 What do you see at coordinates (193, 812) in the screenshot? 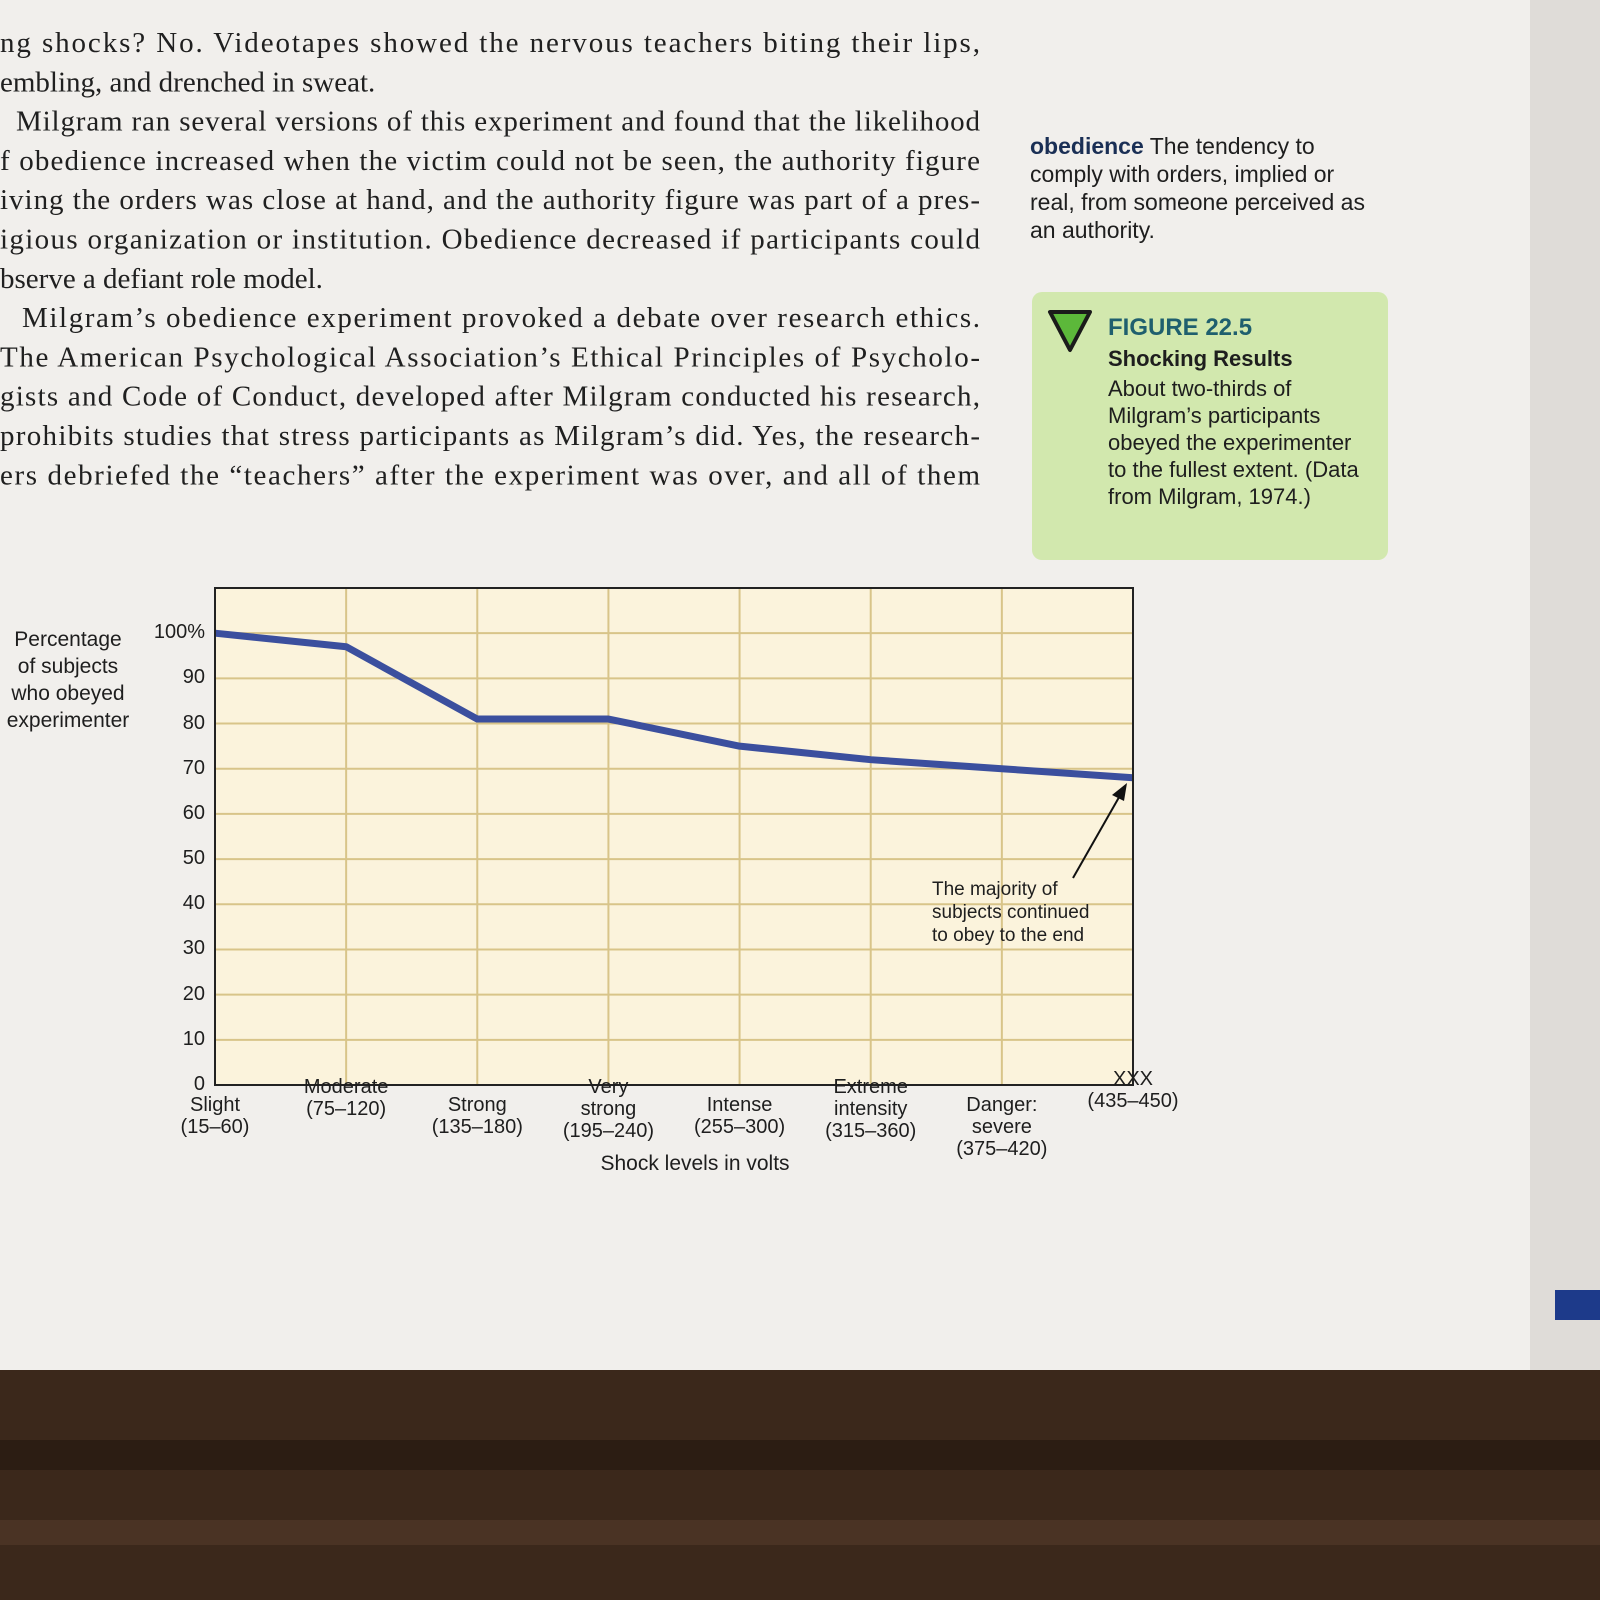
I see `y-tick-label: 60` at bounding box center [193, 812].